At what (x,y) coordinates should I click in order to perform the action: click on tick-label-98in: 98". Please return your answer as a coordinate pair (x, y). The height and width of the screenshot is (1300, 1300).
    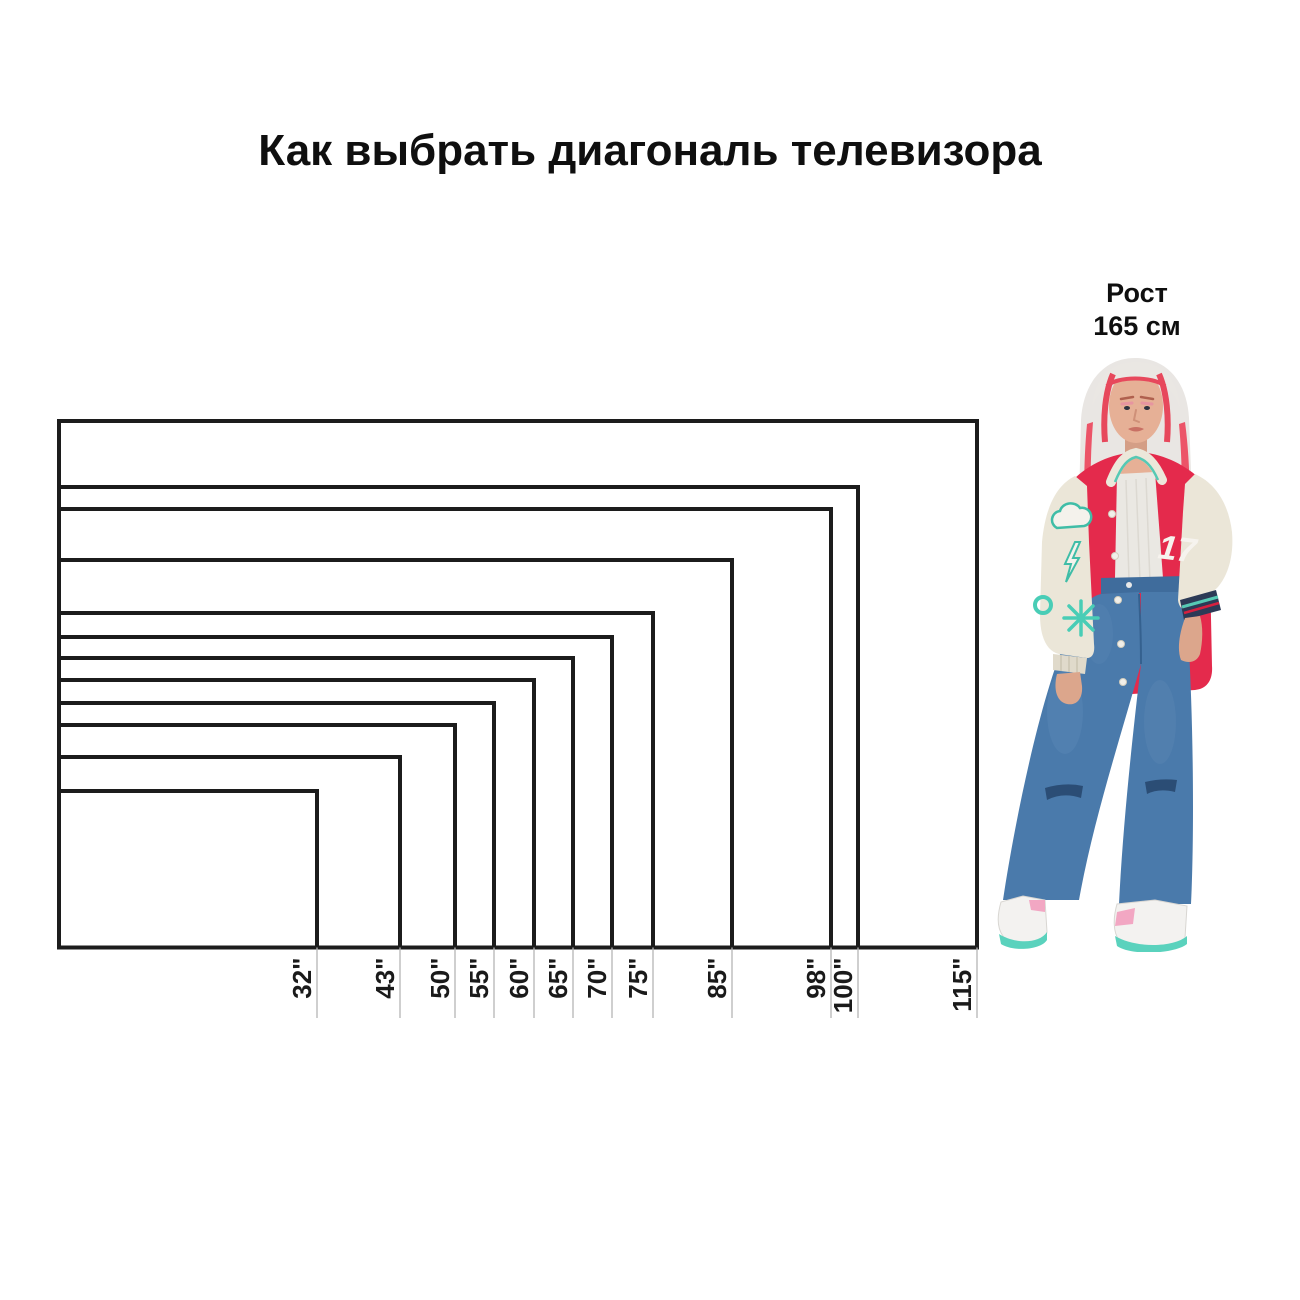
    Looking at the image, I should click on (816, 978).